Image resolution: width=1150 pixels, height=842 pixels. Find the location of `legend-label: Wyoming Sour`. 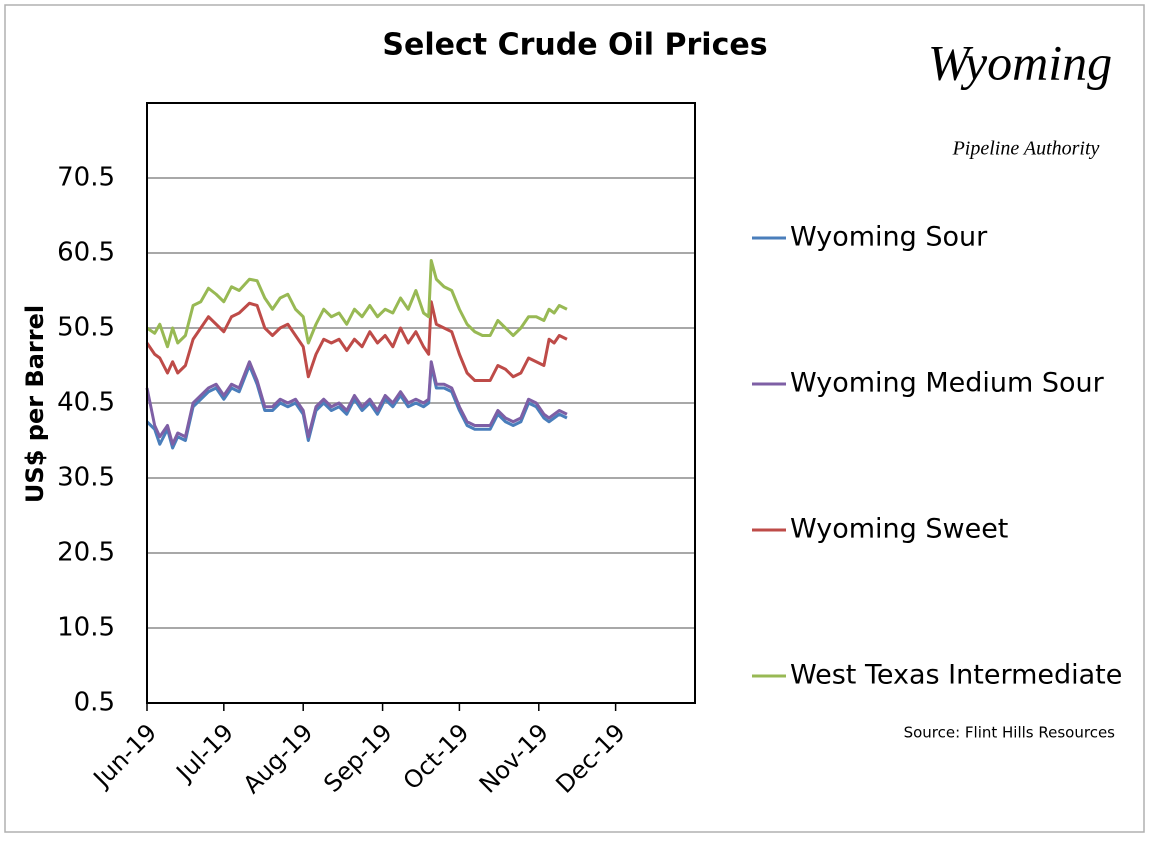

legend-label: Wyoming Sour is located at coordinates (889, 237).